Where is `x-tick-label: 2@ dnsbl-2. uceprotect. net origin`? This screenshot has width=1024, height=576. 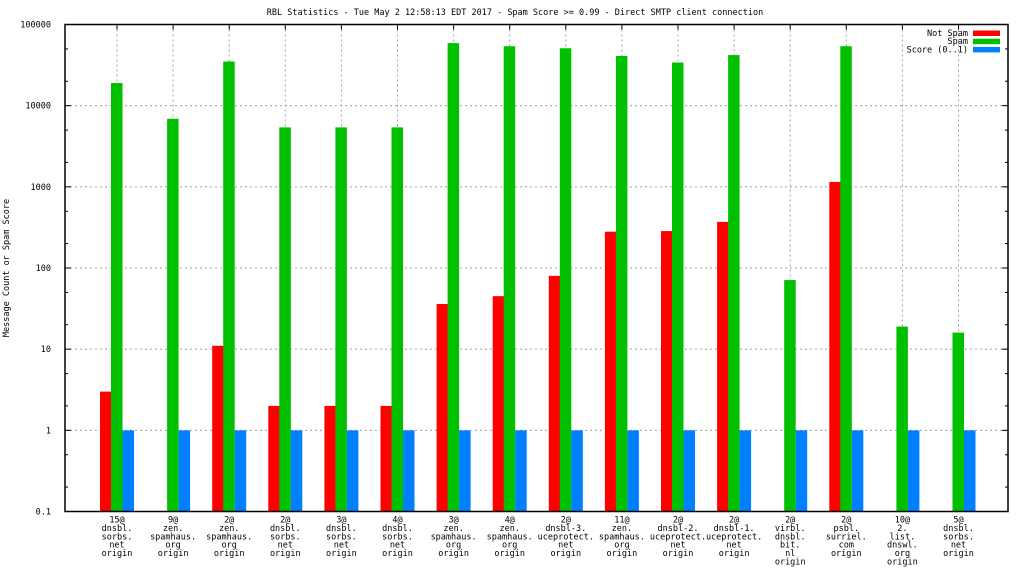 x-tick-label: 2@ dnsbl-2. uceprotect. net origin is located at coordinates (678, 538).